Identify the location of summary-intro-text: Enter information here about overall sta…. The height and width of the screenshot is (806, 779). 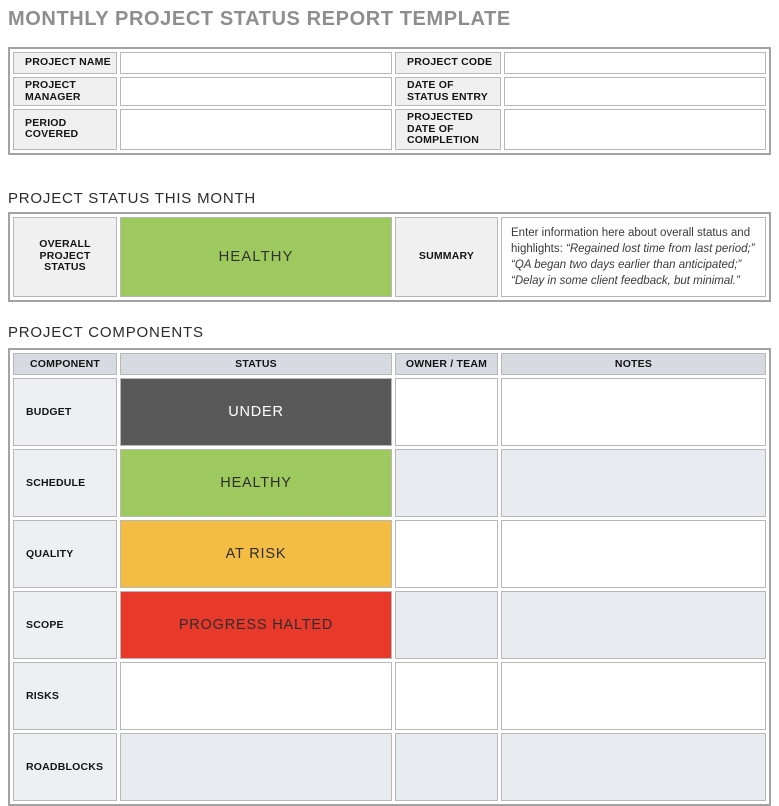
(631, 240).